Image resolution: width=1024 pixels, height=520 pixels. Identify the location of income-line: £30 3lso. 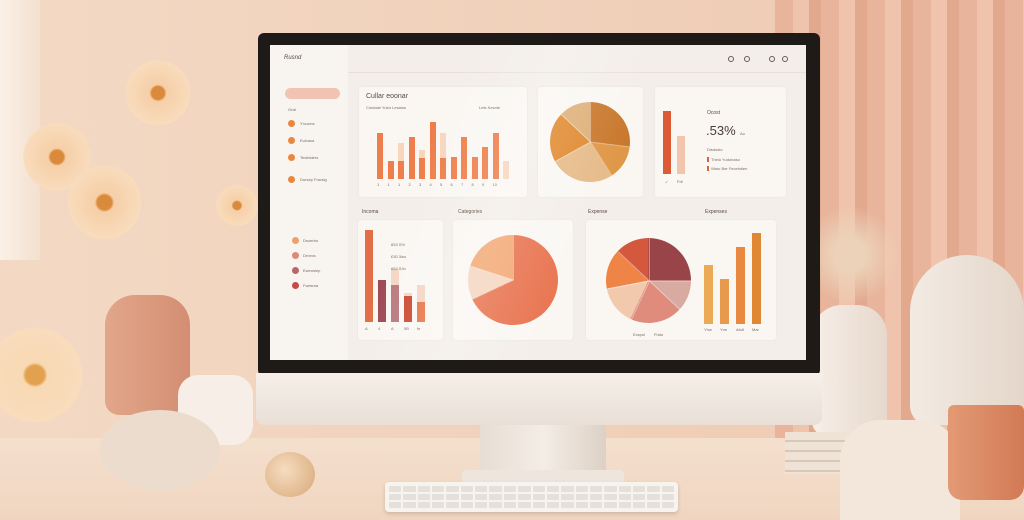
(399, 256).